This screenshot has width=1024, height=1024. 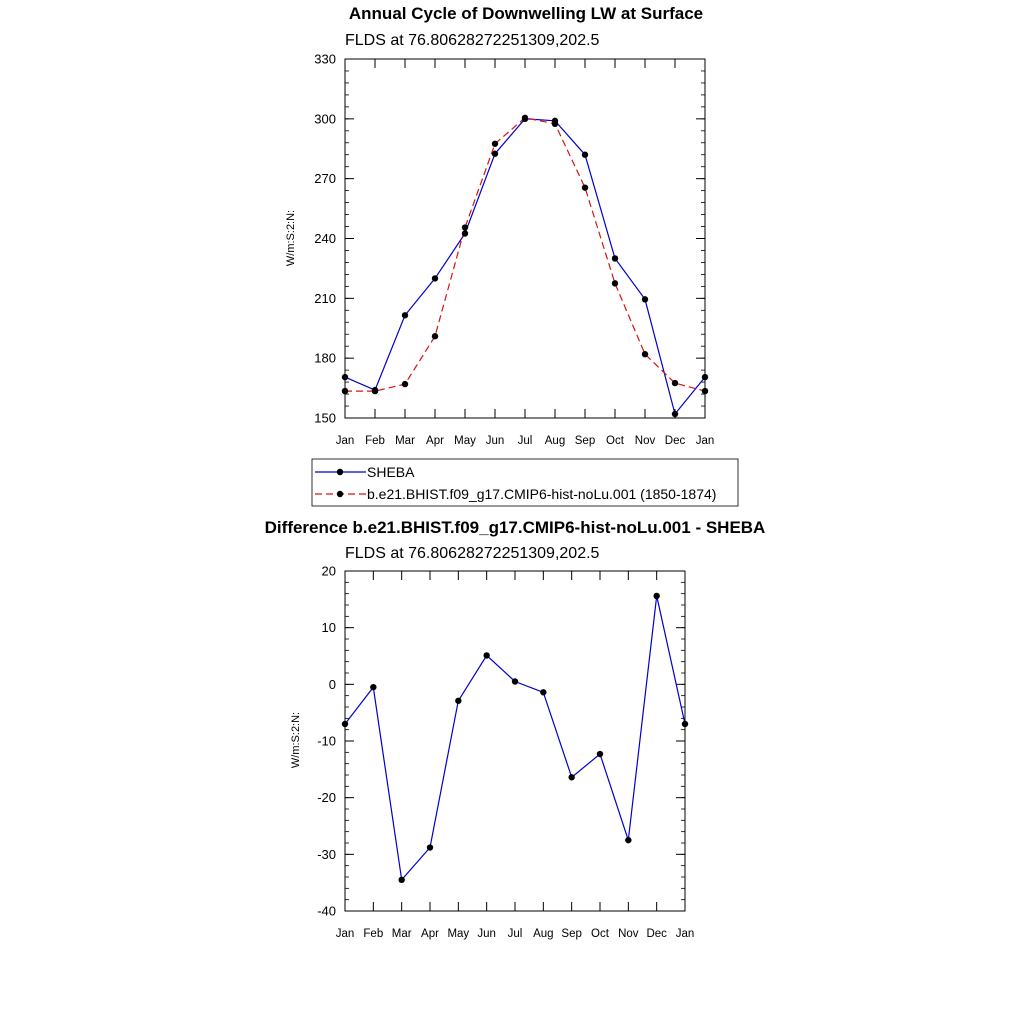 I want to click on y-tick-label: -30, so click(x=326, y=854).